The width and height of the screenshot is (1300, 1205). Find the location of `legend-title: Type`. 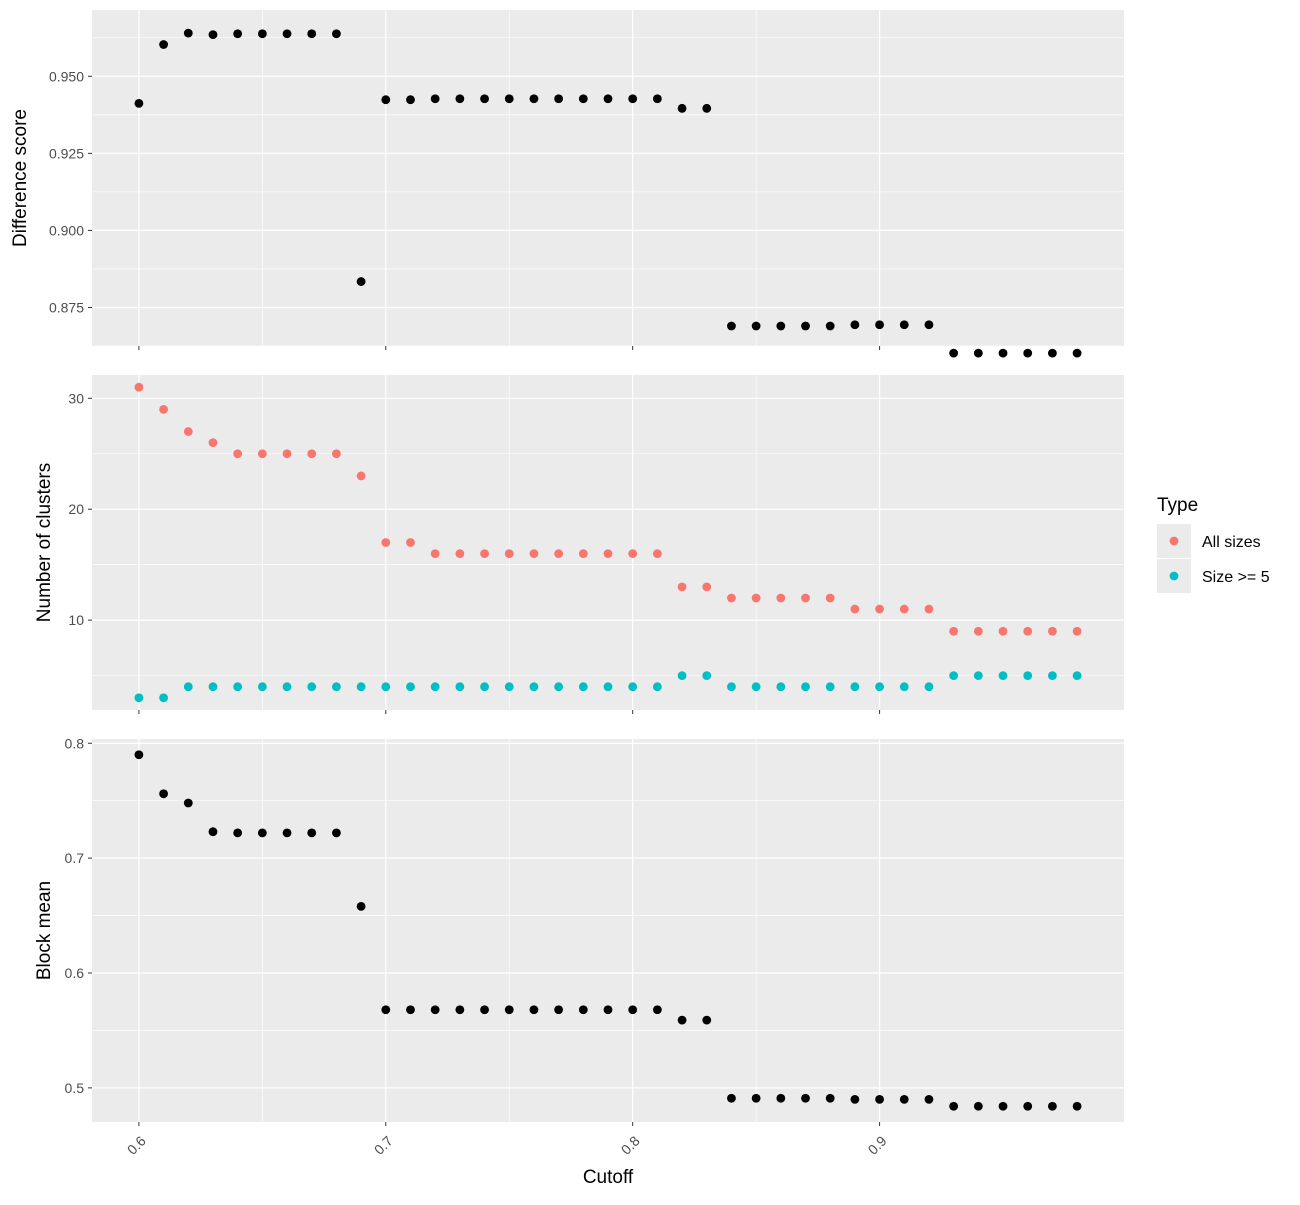

legend-title: Type is located at coordinates (1177, 505).